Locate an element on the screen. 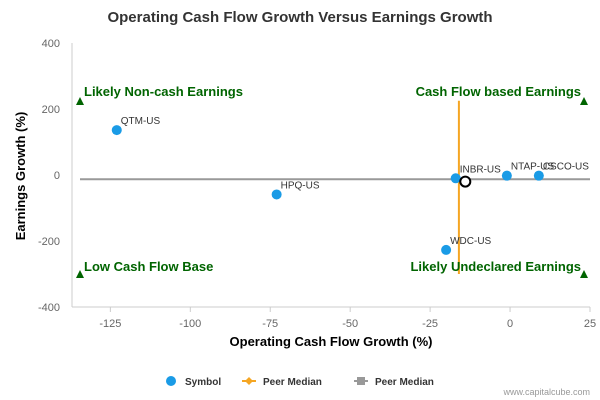  x-tick-label: -125 is located at coordinates (110, 324).